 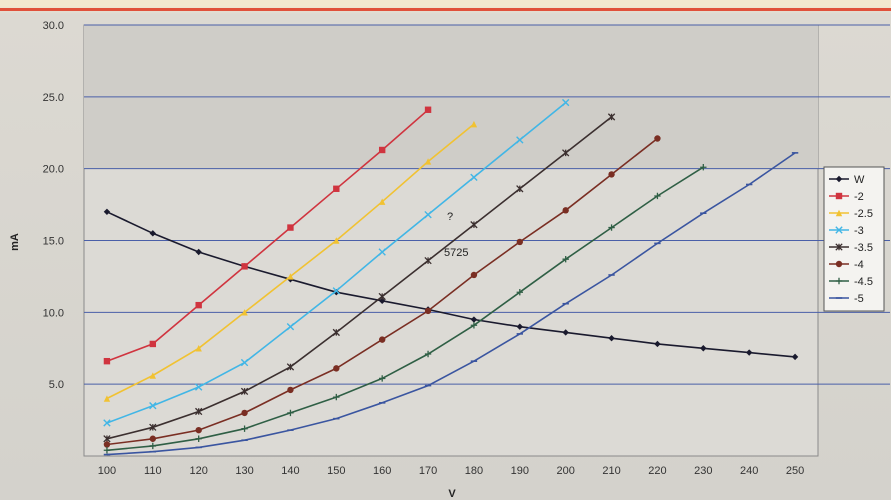 I want to click on legend-item: -2, so click(x=846, y=197).